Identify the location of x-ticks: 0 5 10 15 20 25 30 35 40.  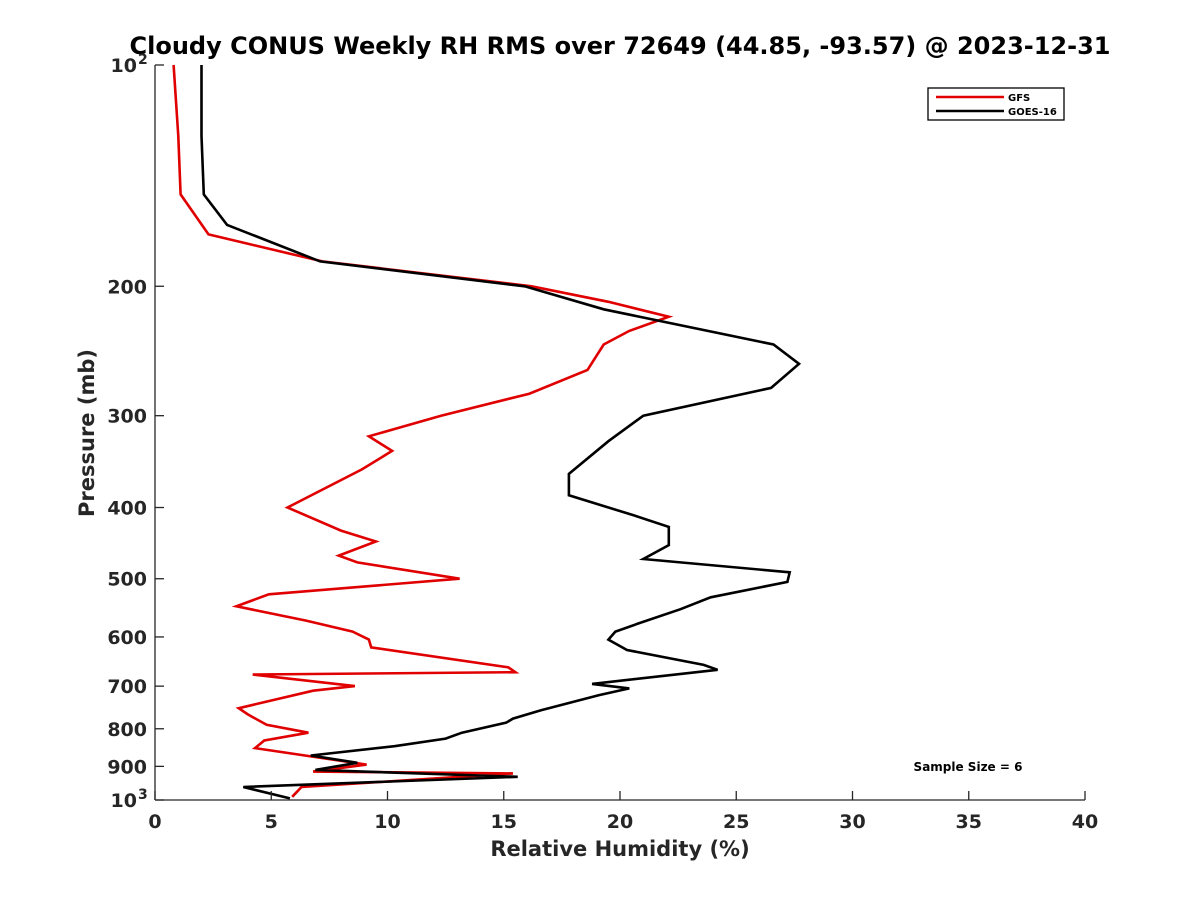
(623, 812).